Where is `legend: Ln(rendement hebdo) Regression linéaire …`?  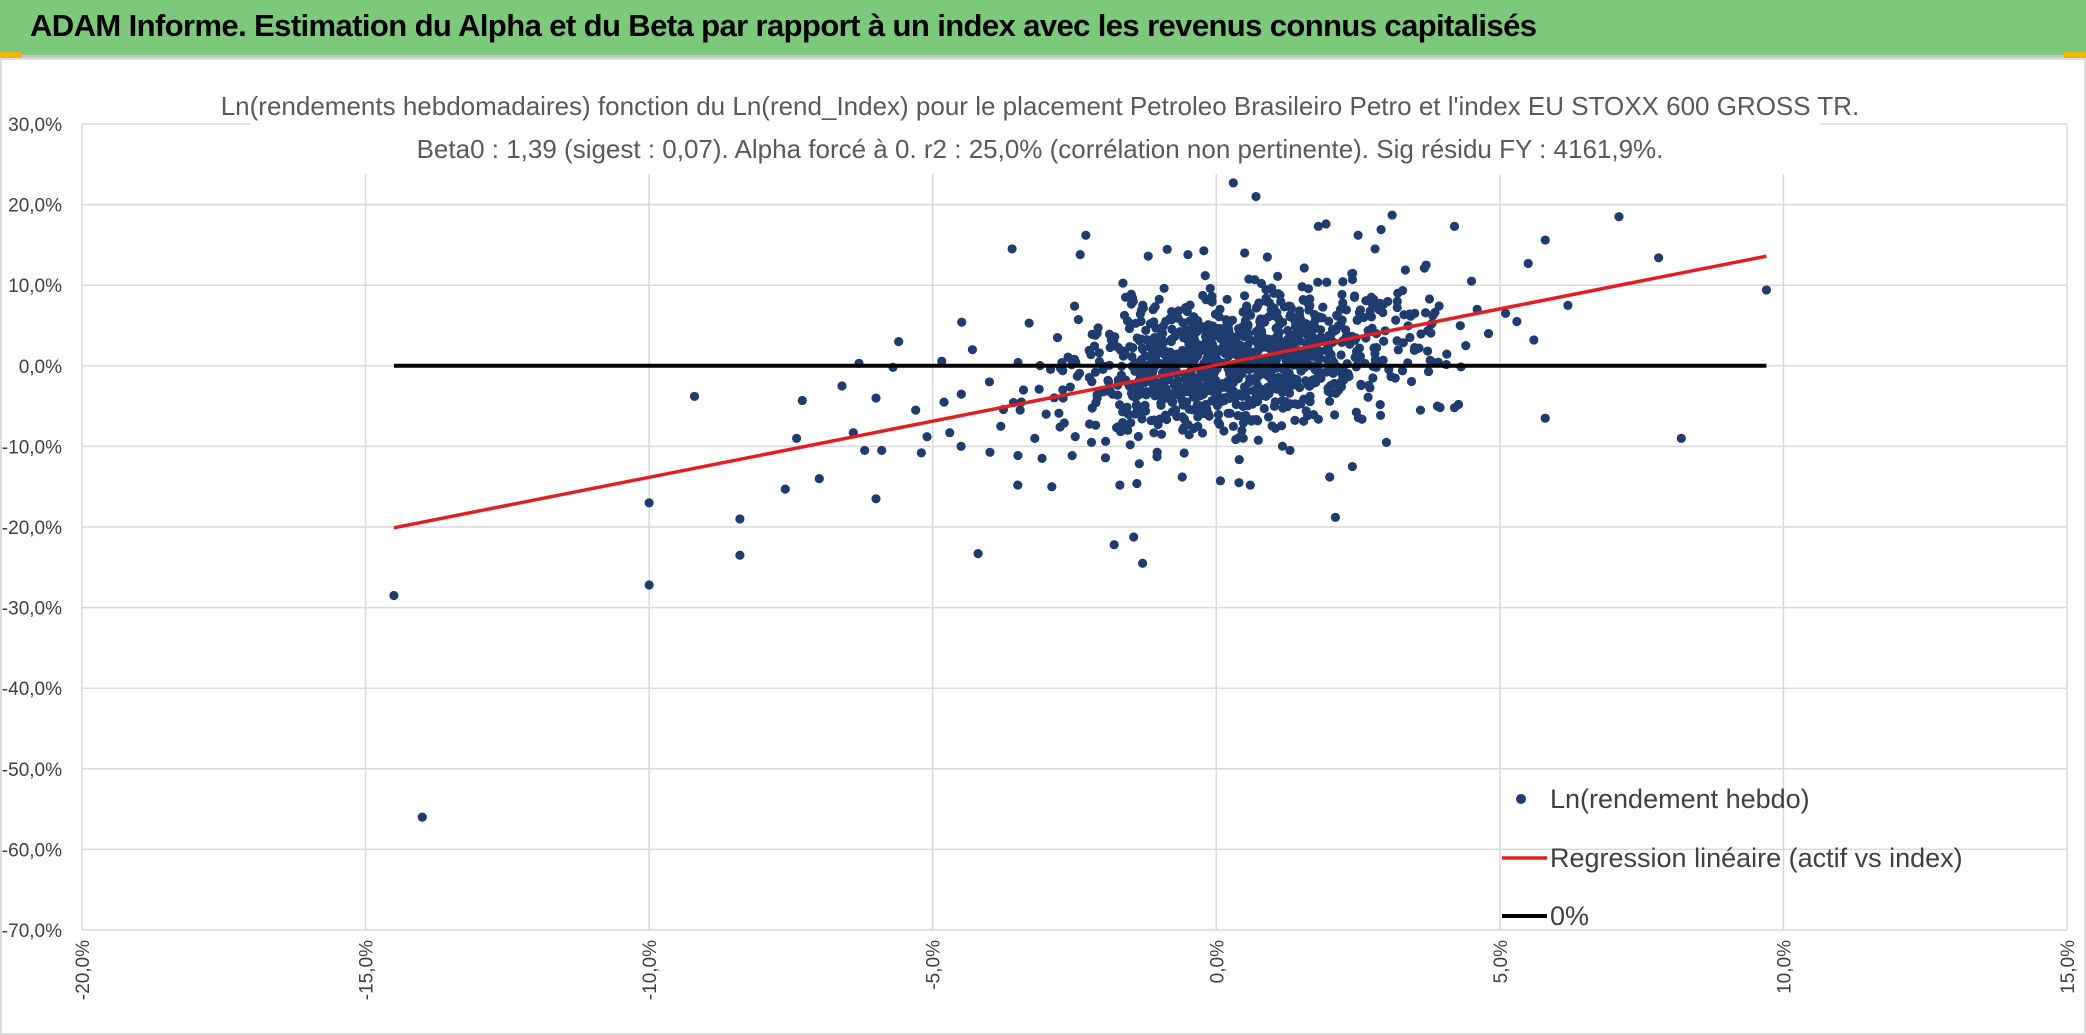 legend: Ln(rendement hebdo) Regression linéaire … is located at coordinates (1732, 857).